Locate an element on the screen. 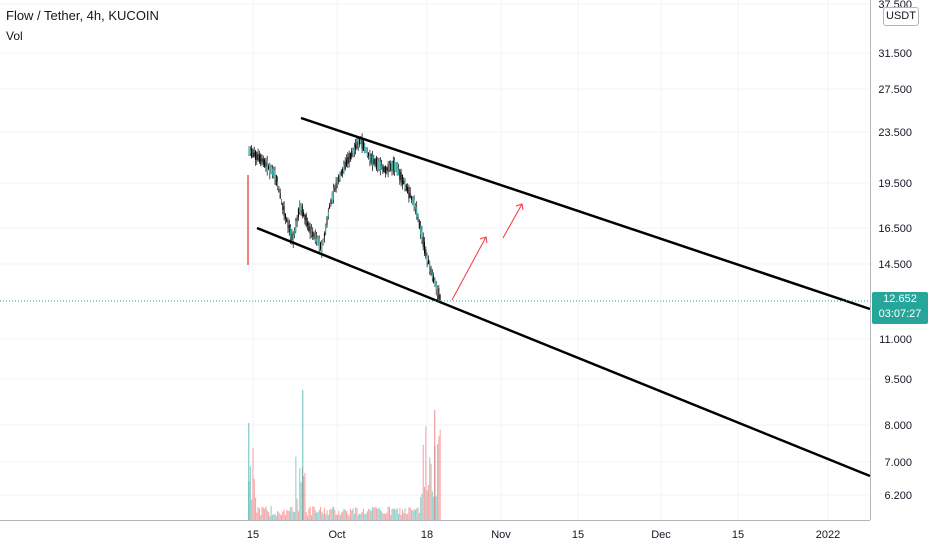 The width and height of the screenshot is (932, 550). time-tick: 15 is located at coordinates (578, 535).